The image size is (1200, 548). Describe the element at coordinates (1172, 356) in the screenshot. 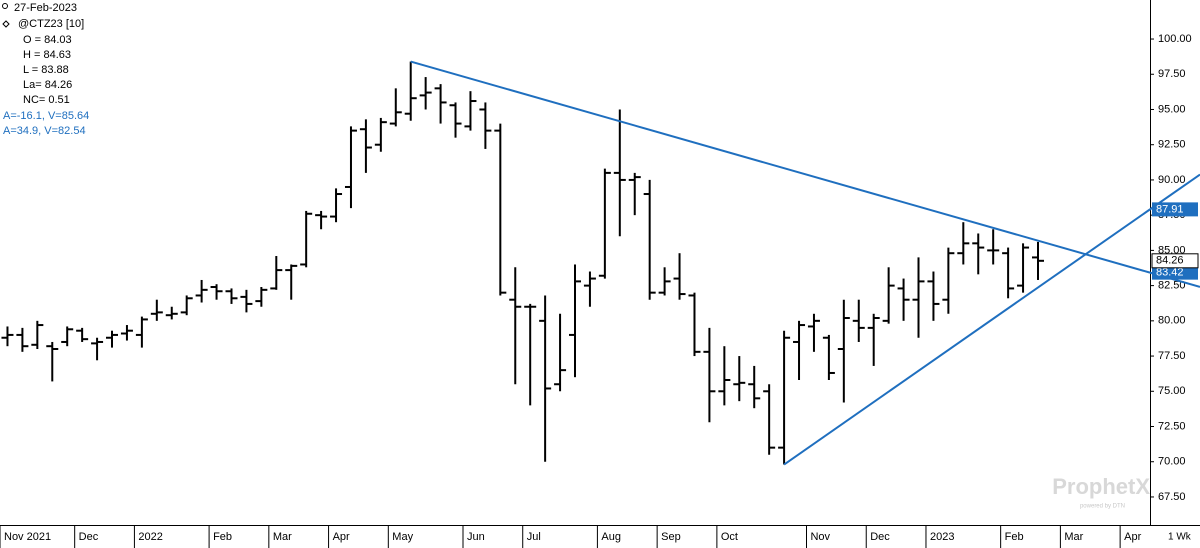

I see `y-tick-label: 77.50` at that location.